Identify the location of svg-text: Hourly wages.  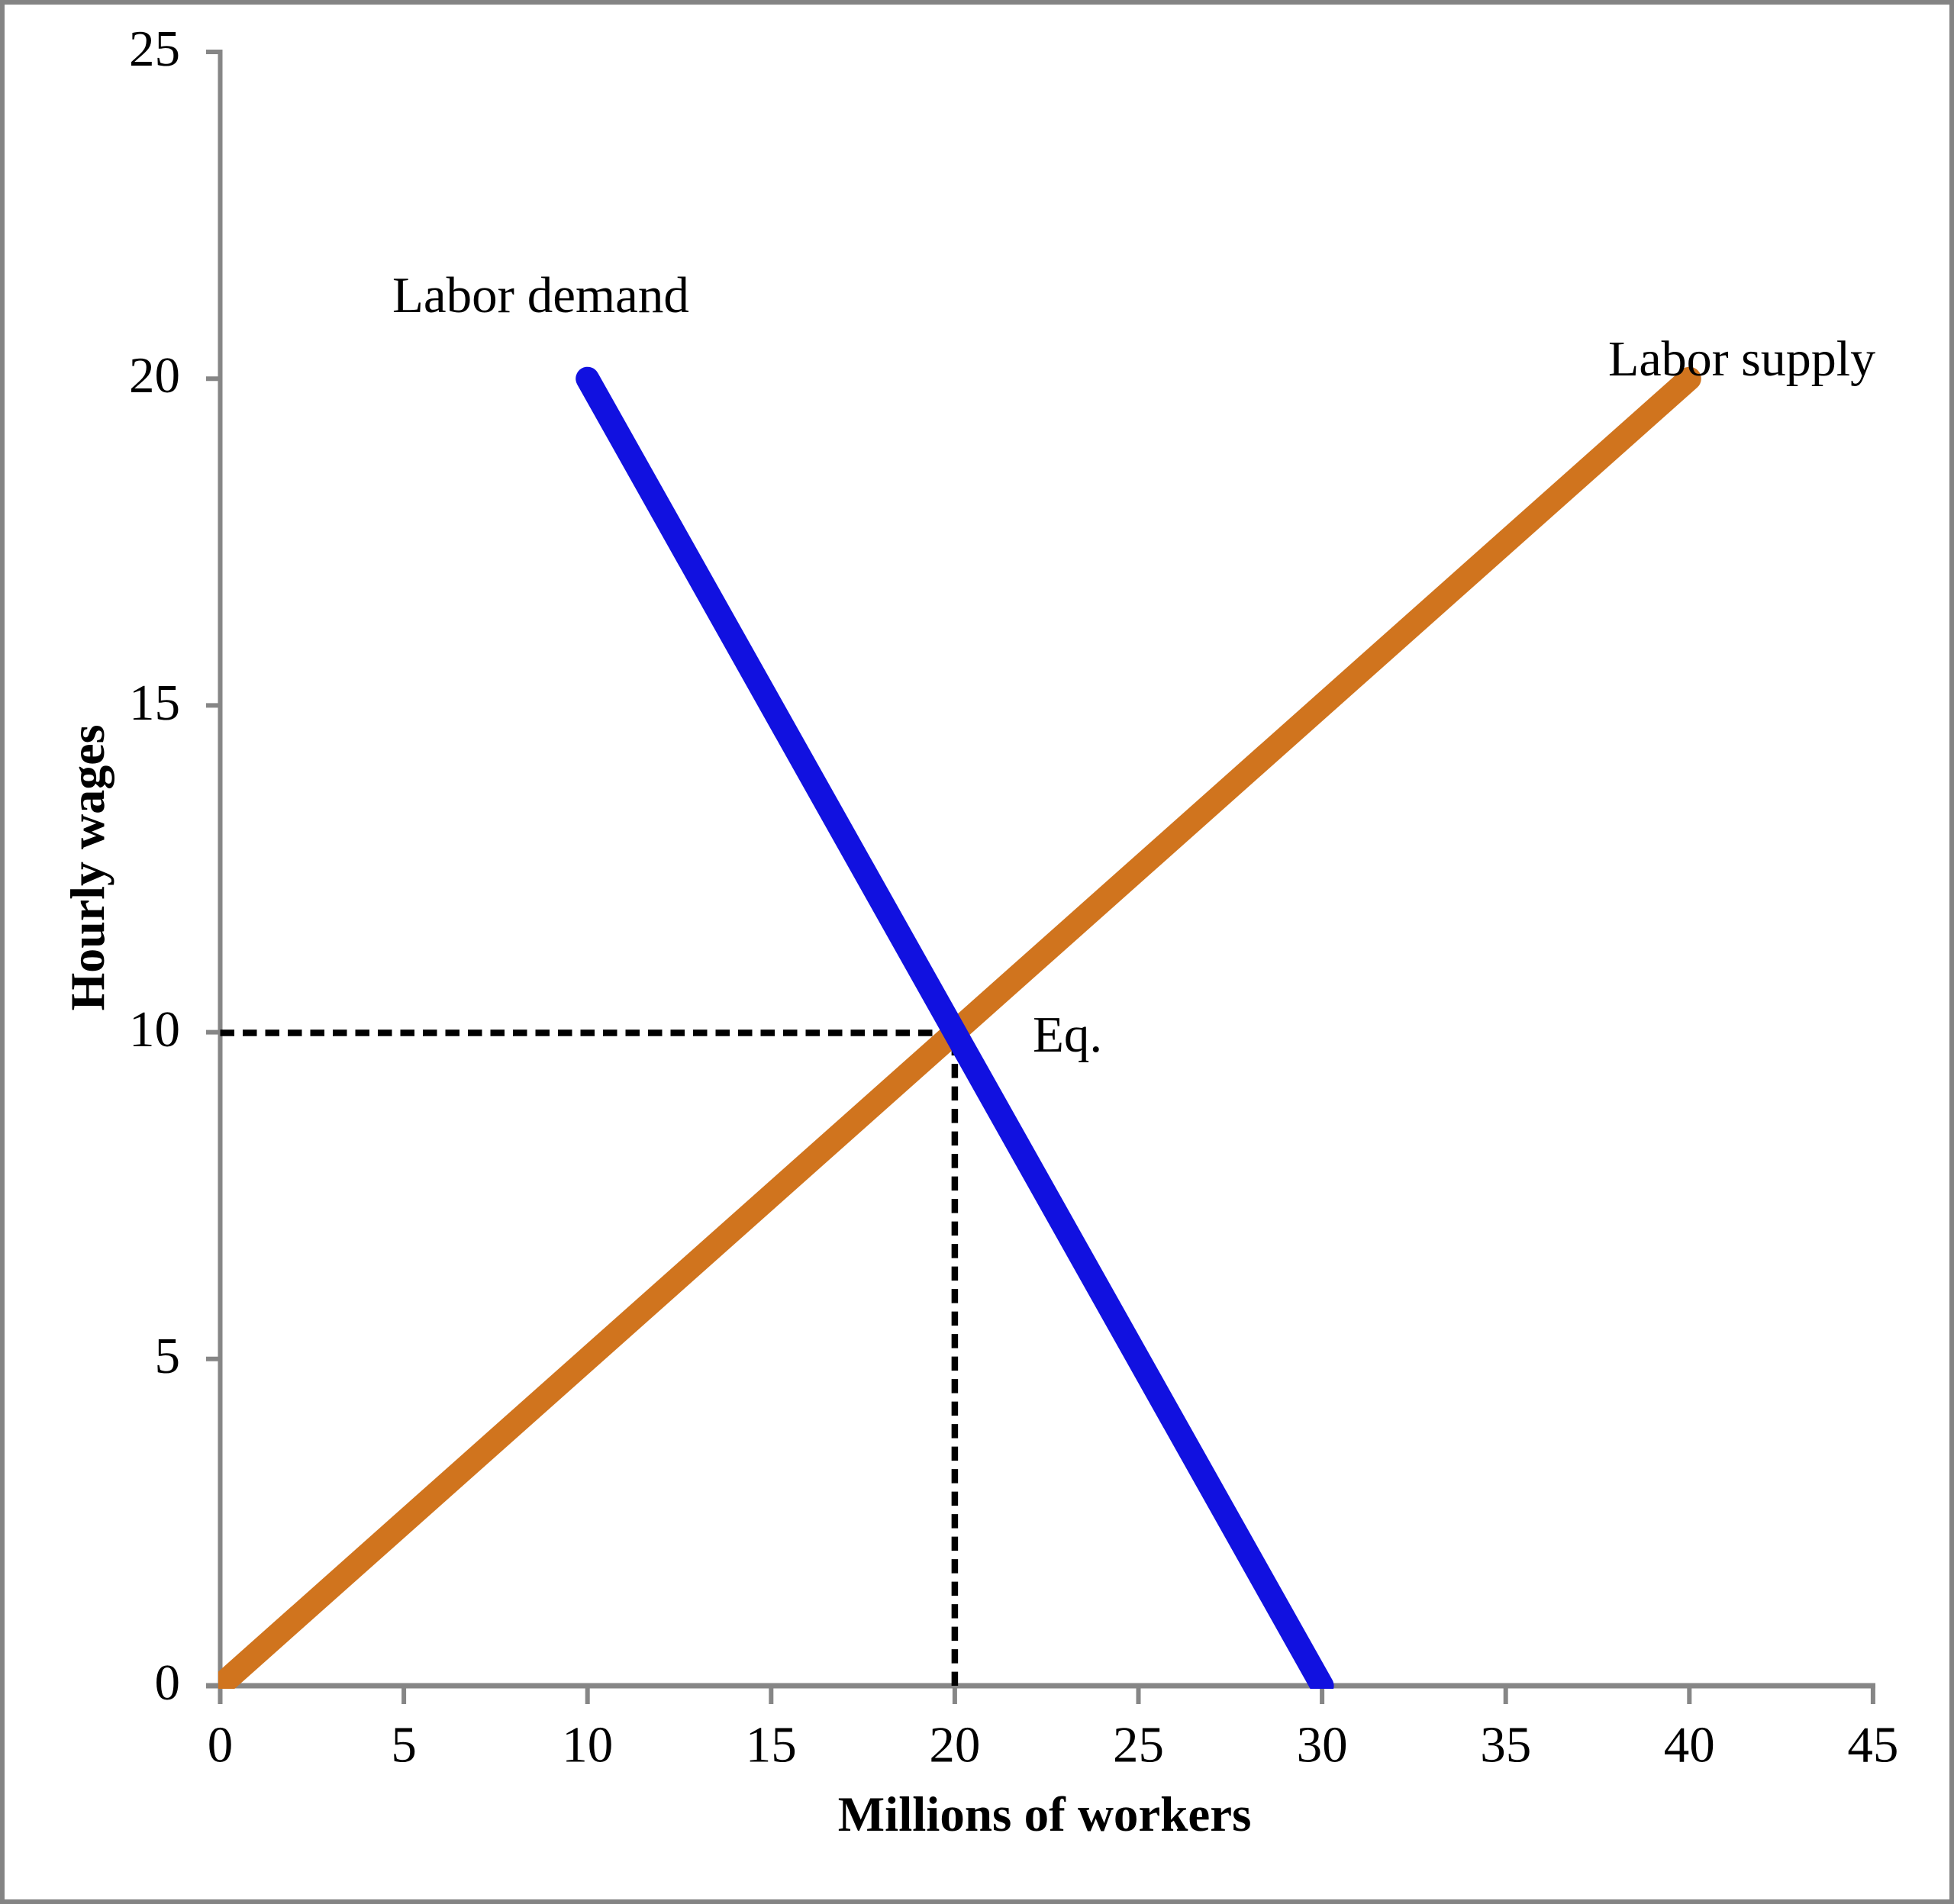
(87, 867).